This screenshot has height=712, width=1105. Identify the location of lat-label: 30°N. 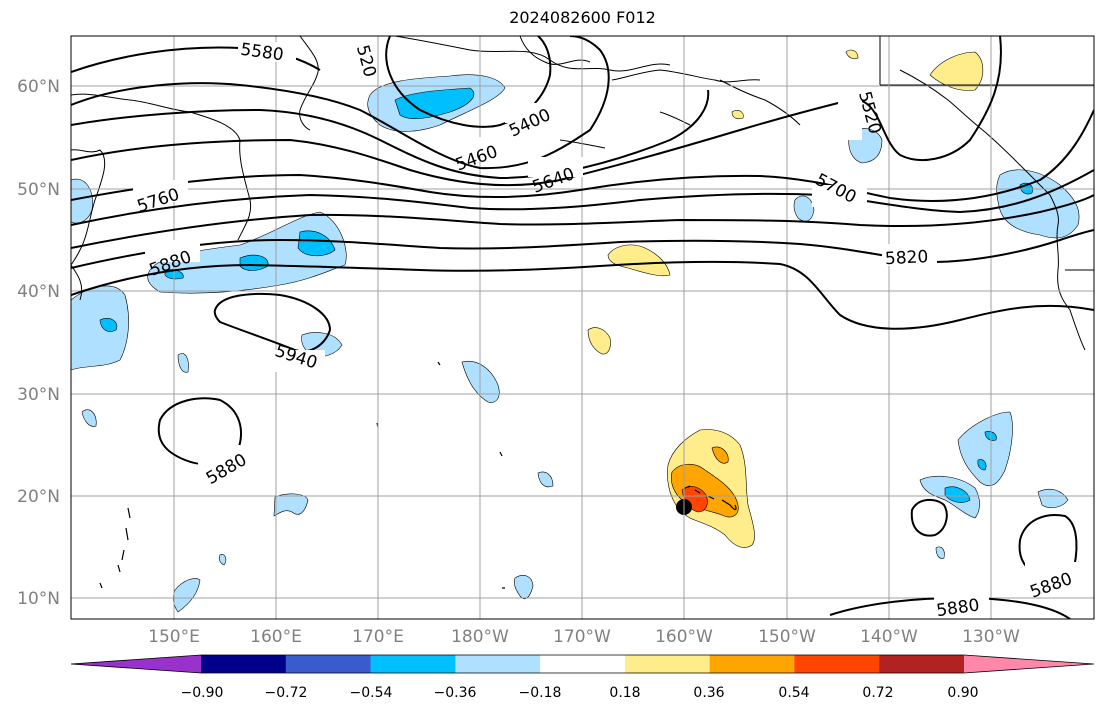
(38, 395).